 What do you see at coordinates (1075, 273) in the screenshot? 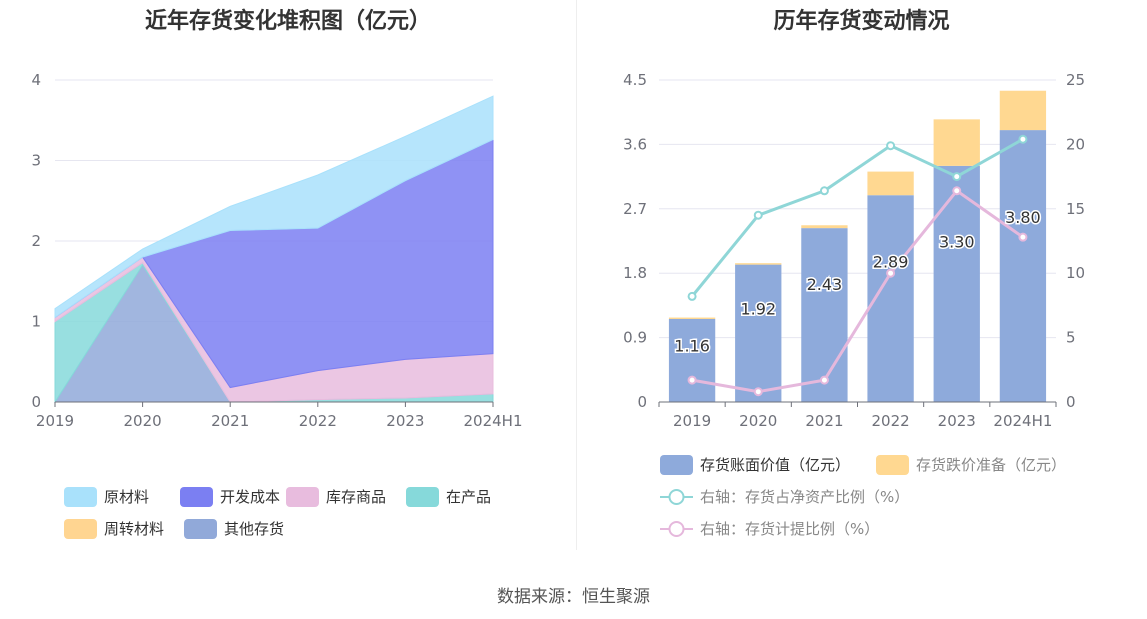
I see `right-y2-tick-label: 10` at bounding box center [1075, 273].